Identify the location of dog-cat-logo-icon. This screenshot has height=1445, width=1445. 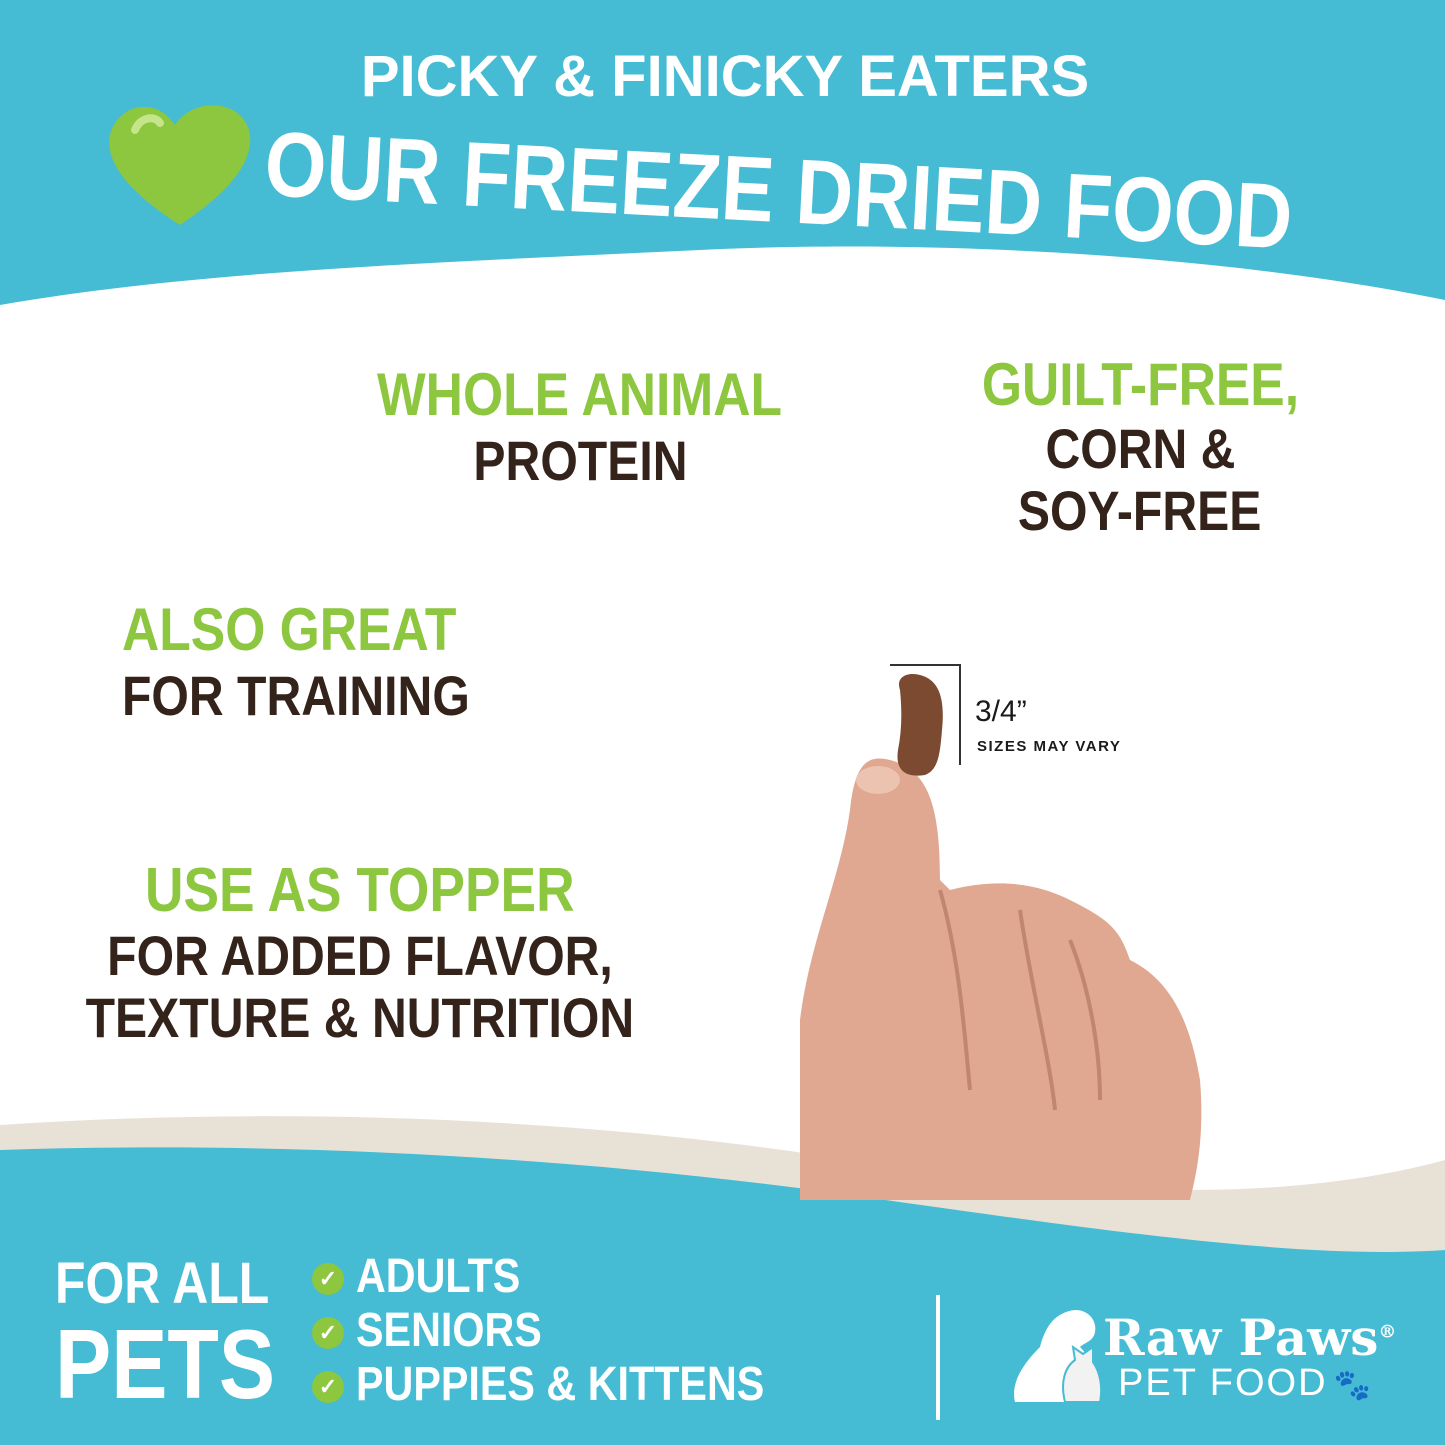
(1058, 1356).